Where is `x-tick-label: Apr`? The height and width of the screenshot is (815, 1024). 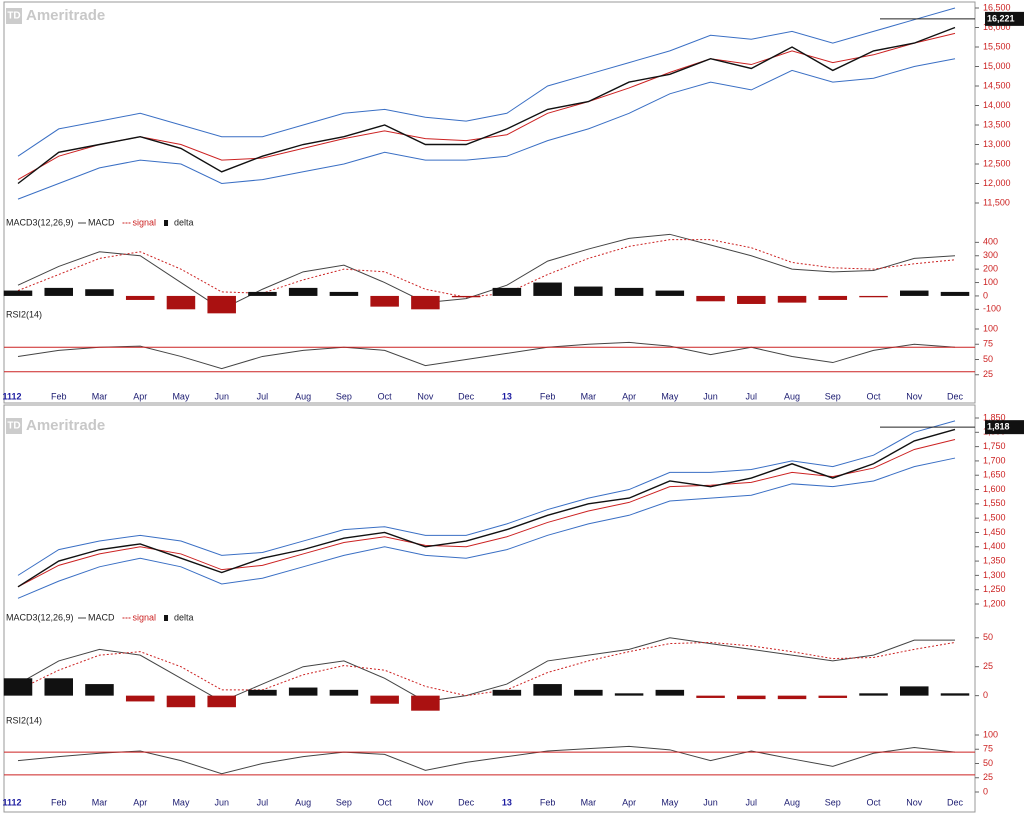
x-tick-label: Apr is located at coordinates (629, 396).